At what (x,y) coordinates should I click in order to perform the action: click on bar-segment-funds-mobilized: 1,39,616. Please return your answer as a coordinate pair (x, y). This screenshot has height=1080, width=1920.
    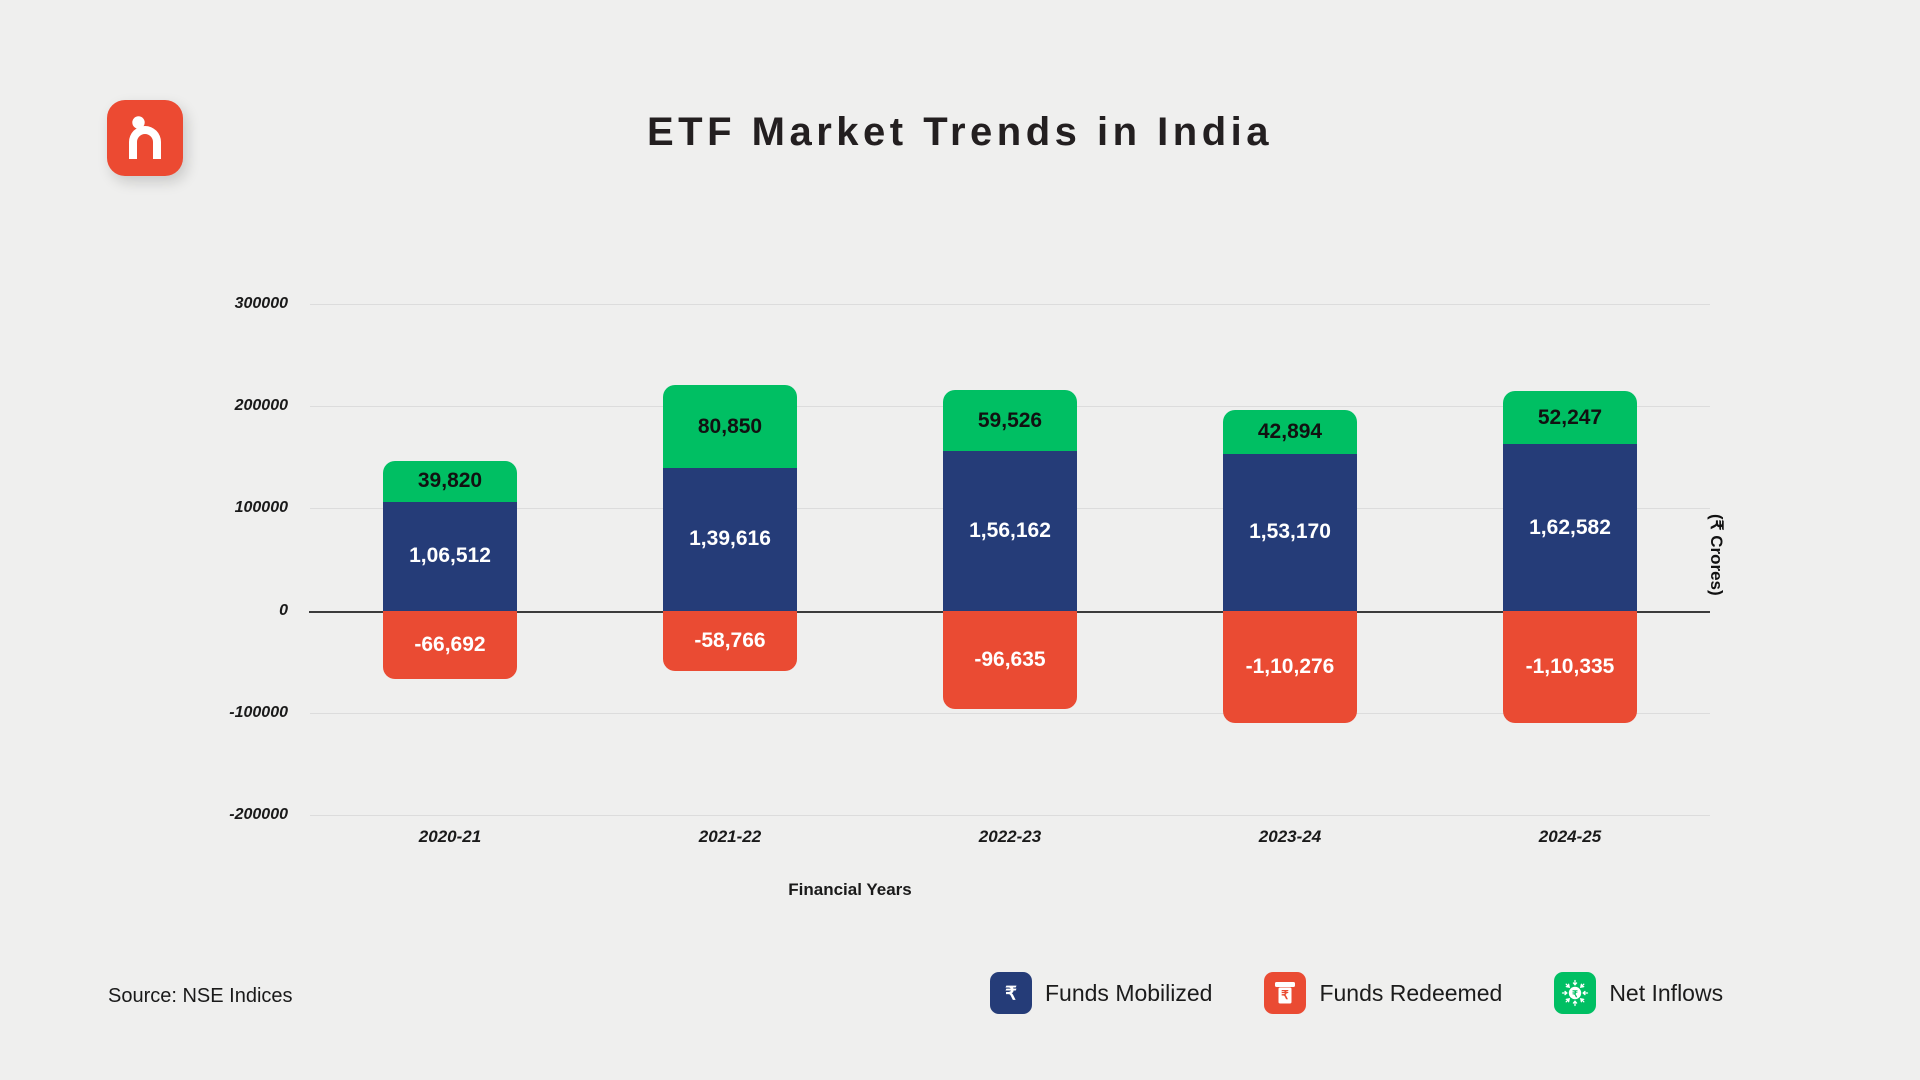
    Looking at the image, I should click on (730, 539).